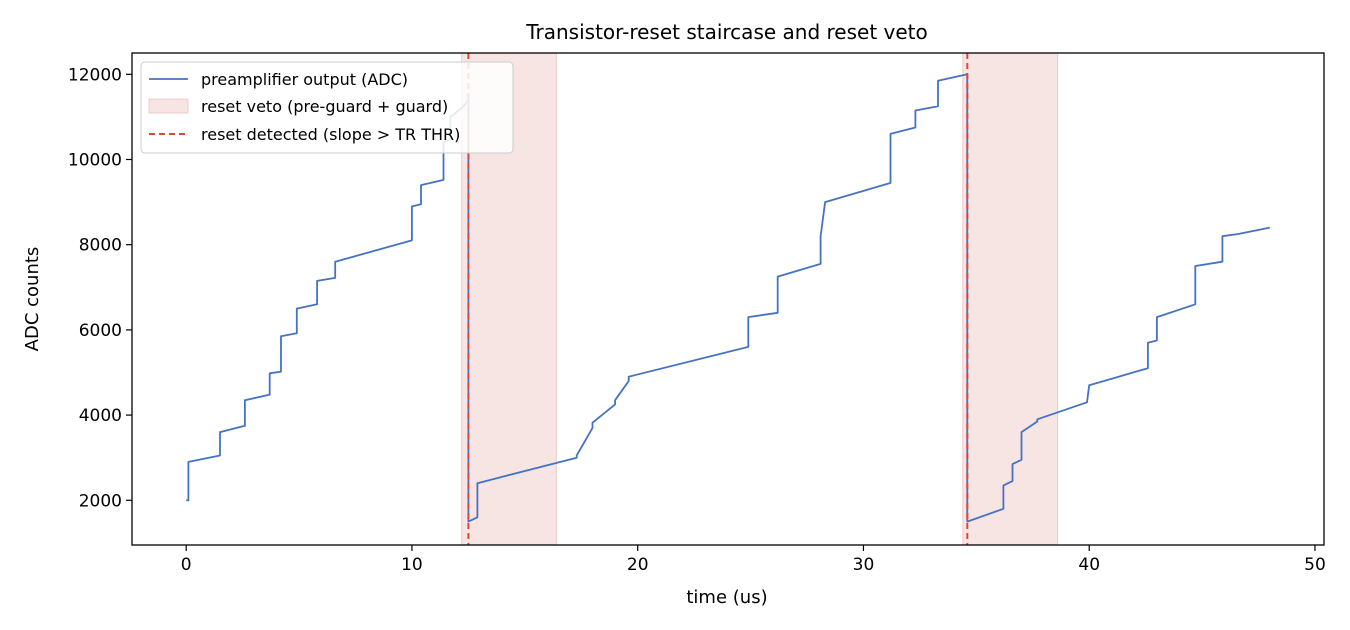  Describe the element at coordinates (330, 134) in the screenshot. I see `legend-label: reset detected (slope > TR THR)` at that location.